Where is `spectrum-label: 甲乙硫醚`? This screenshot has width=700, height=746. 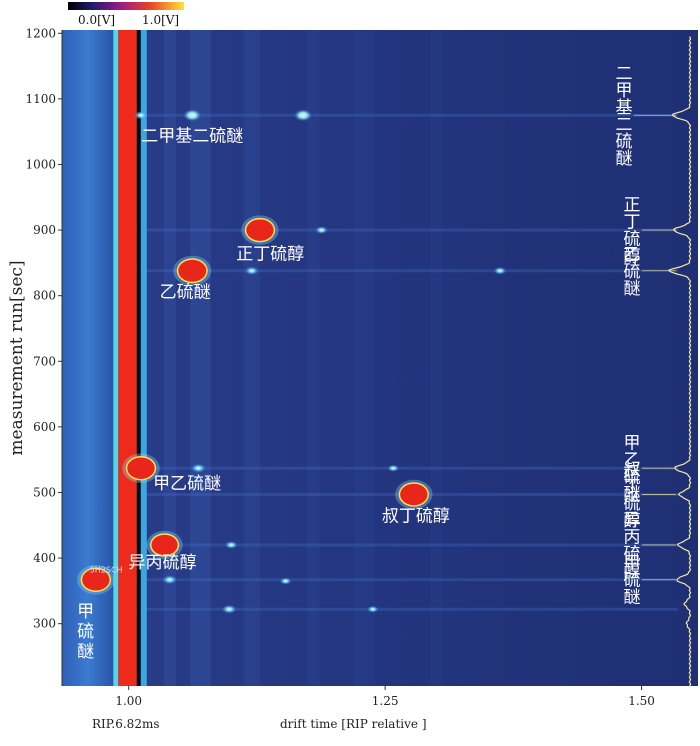 spectrum-label: 甲乙硫醚 is located at coordinates (632, 469).